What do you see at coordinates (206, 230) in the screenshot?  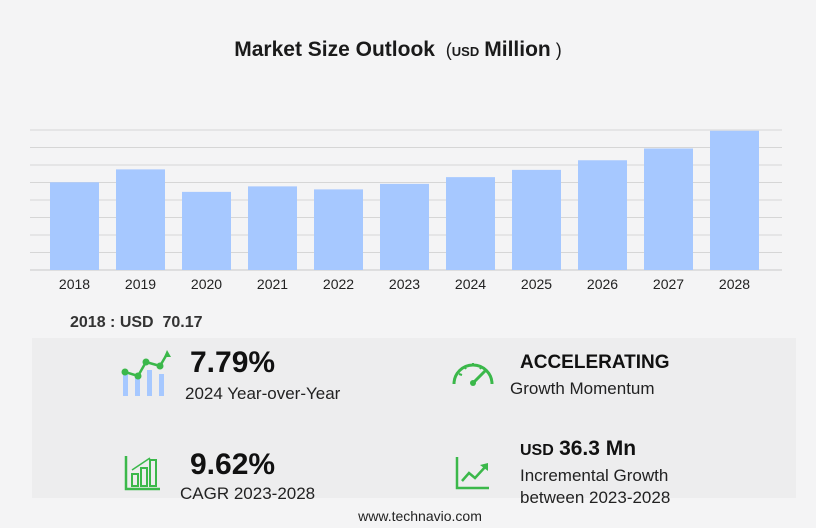 I see `bar-2020` at bounding box center [206, 230].